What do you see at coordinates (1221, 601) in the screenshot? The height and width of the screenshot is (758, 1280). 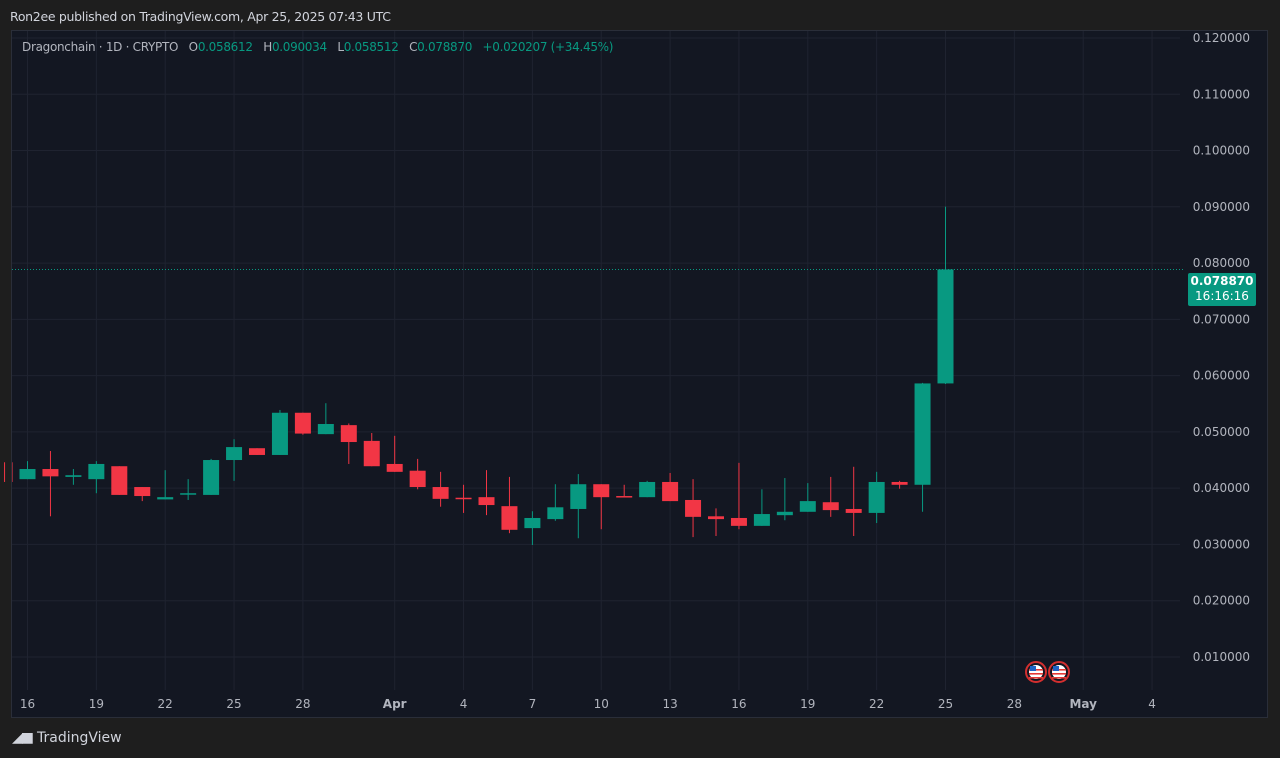 I see `y-tick-label: 0.020000` at bounding box center [1221, 601].